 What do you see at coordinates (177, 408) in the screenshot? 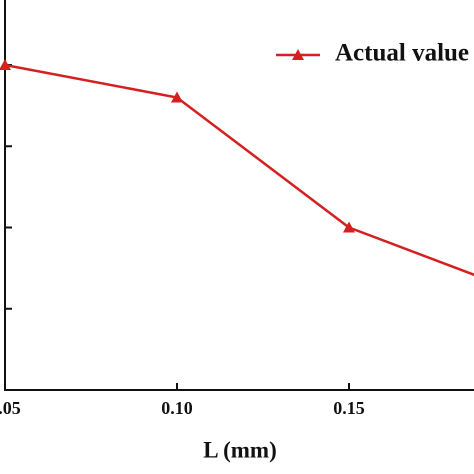
I see `x-tick-label: 0.10` at bounding box center [177, 408].